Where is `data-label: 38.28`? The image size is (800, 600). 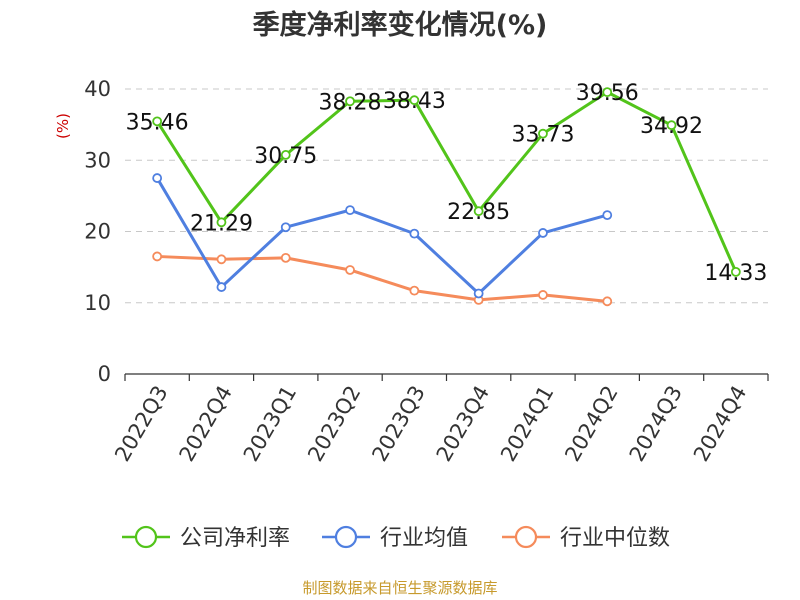
data-label: 38.28 is located at coordinates (350, 102).